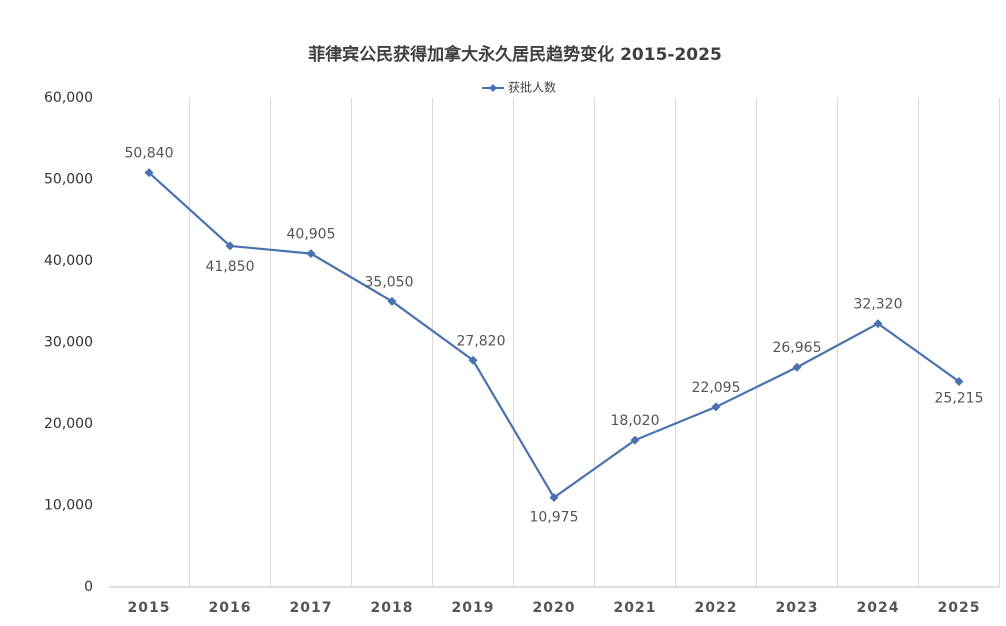 The height and width of the screenshot is (626, 1006). What do you see at coordinates (635, 608) in the screenshot?
I see `x-tick-label: 2021` at bounding box center [635, 608].